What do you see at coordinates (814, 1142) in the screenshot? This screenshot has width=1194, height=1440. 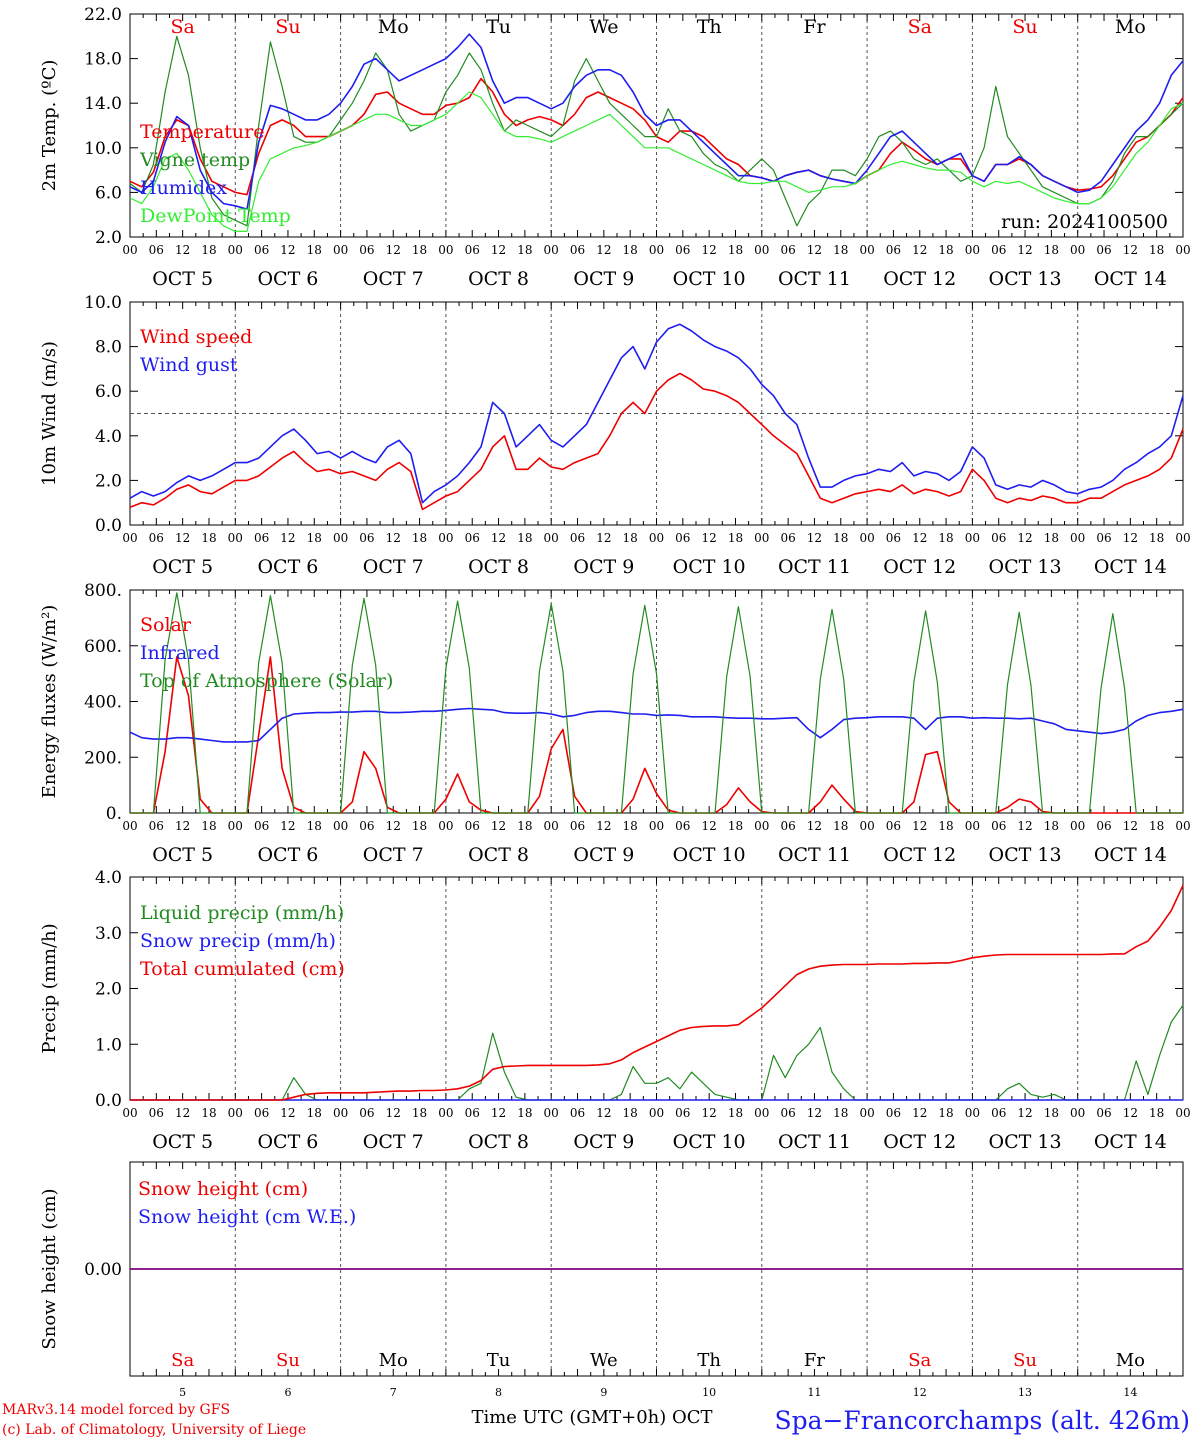 I see `panel-4-date-label: OCT 11` at bounding box center [814, 1142].